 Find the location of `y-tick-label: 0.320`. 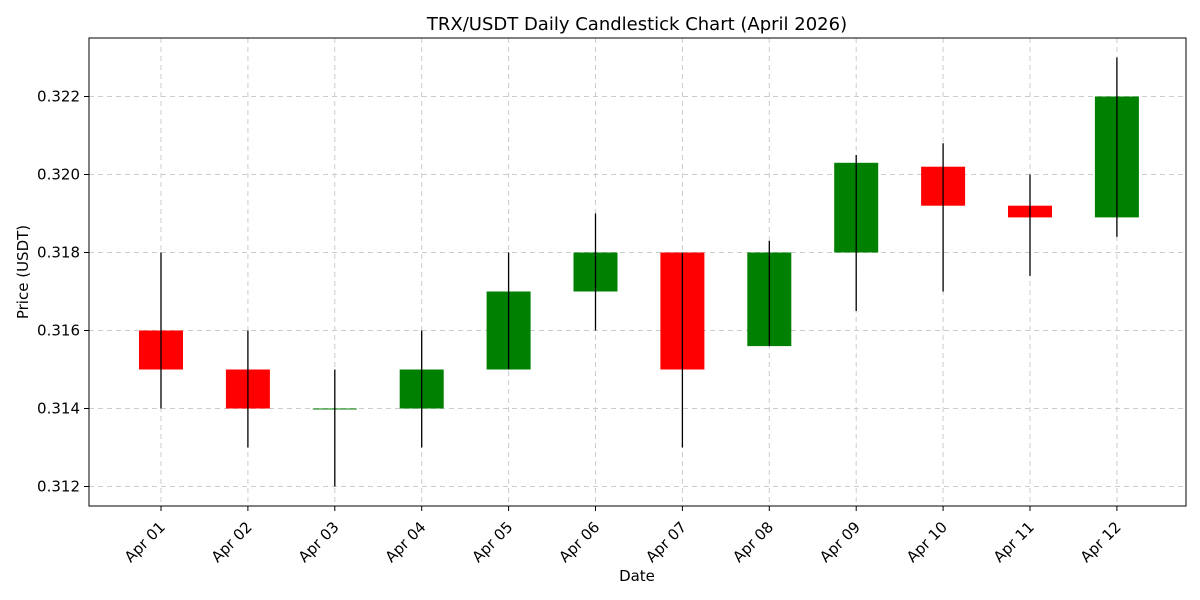

y-tick-label: 0.320 is located at coordinates (58, 175).